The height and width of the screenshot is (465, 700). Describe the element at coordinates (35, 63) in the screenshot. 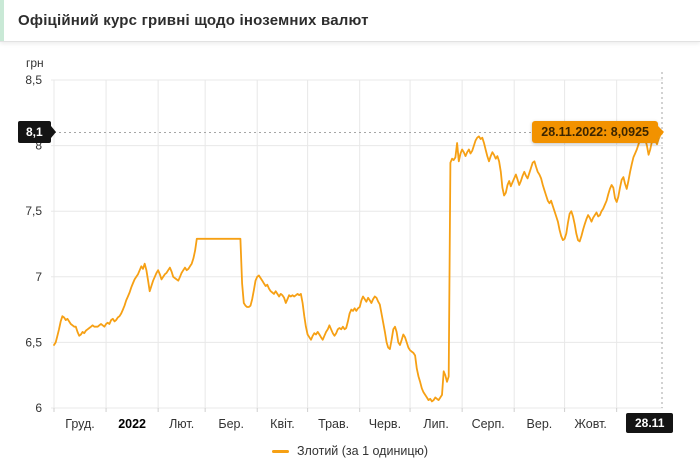

I see `y-axis-unit-label: грн` at that location.